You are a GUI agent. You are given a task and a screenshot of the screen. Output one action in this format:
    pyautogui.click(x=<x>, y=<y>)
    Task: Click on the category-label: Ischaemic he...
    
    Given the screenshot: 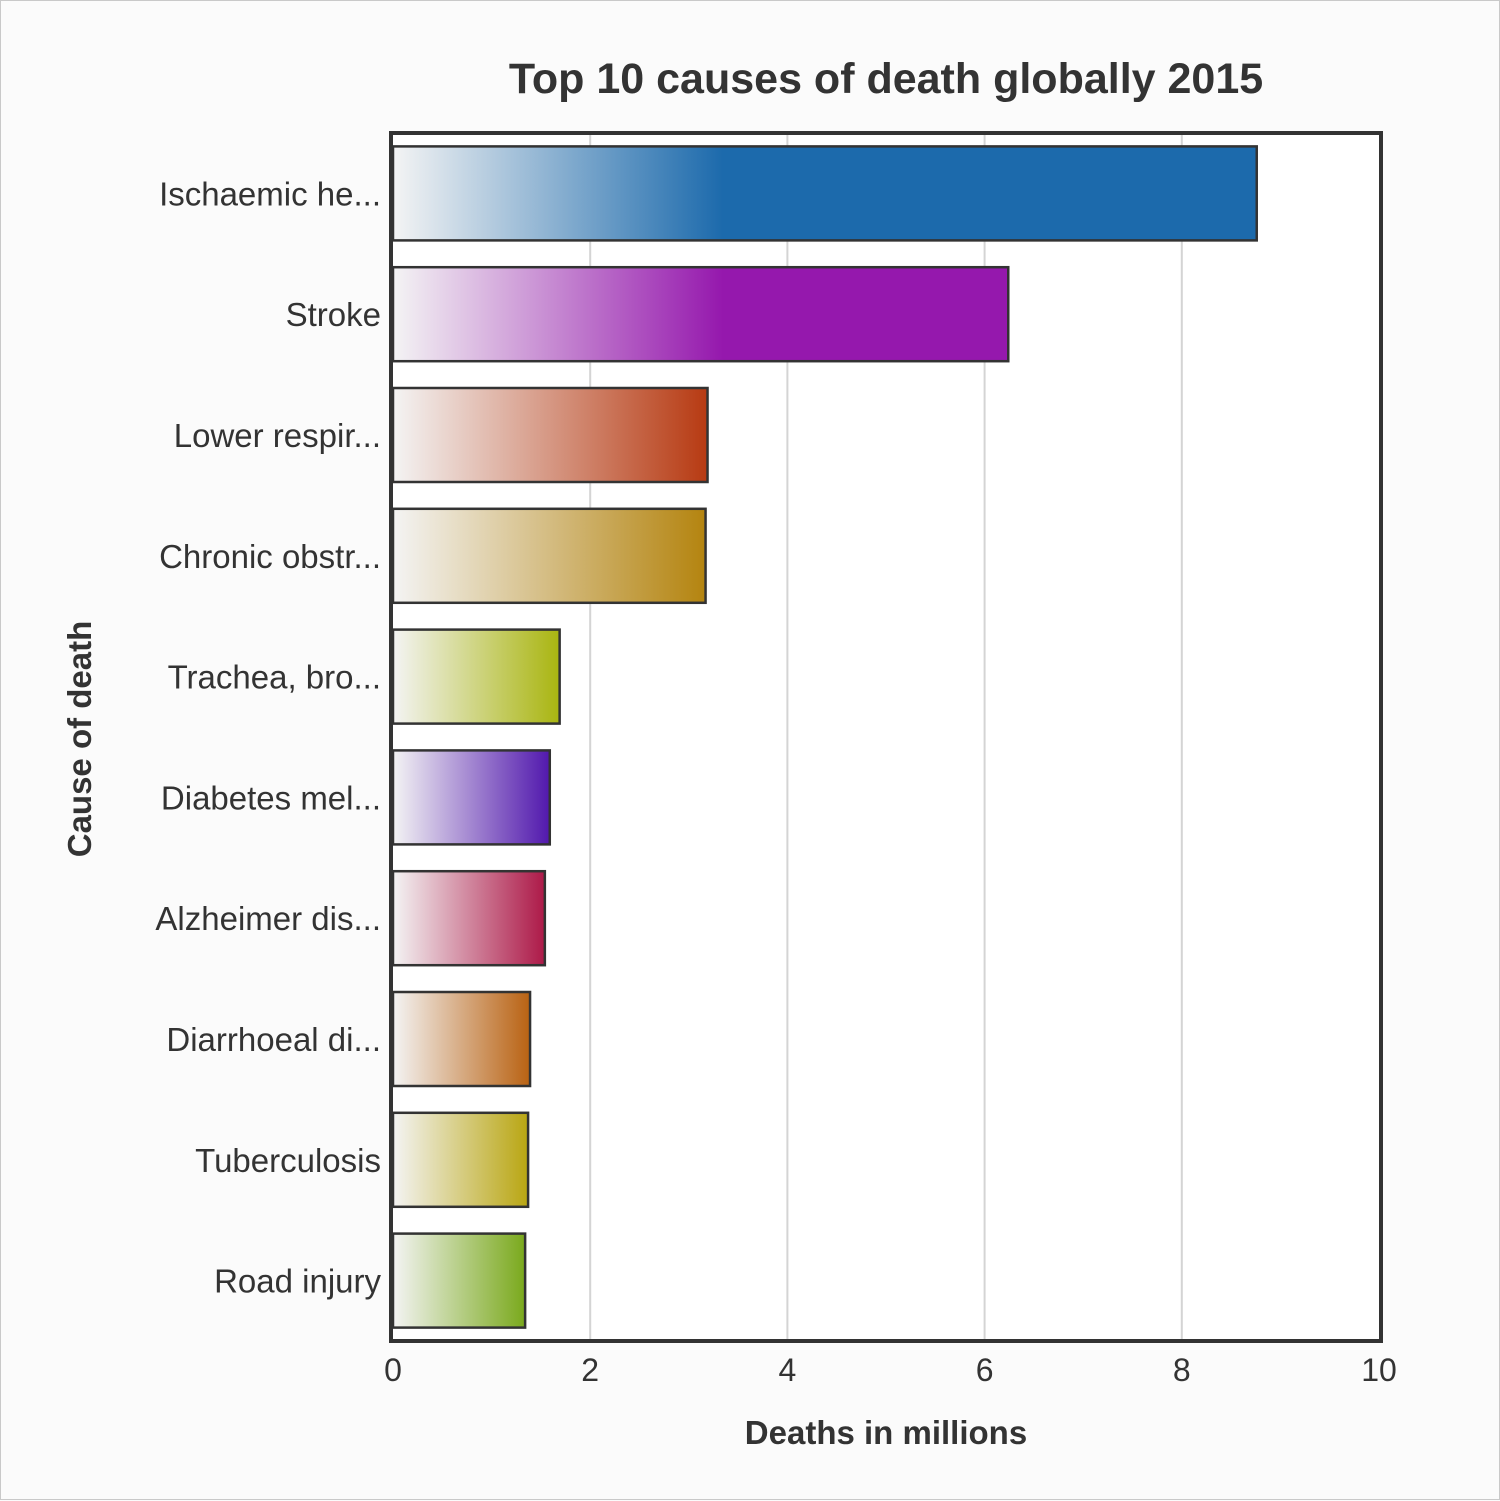 What is the action you would take?
    pyautogui.click(x=270, y=193)
    